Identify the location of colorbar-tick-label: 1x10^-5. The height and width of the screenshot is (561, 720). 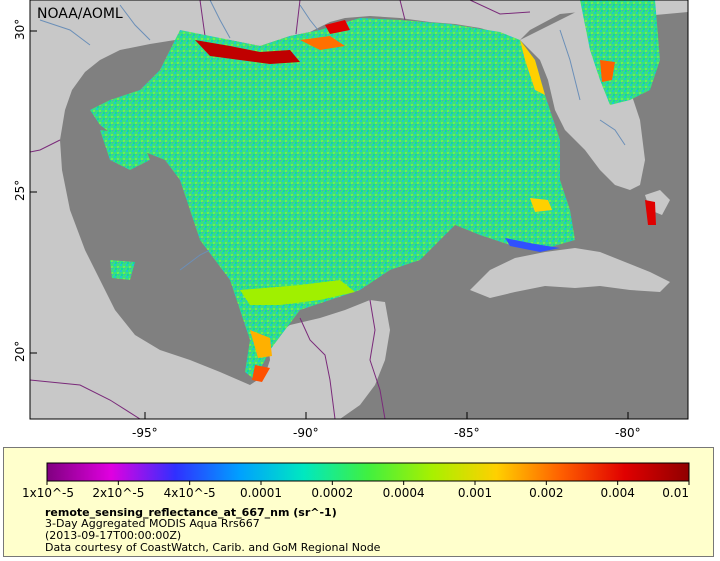
(48, 493).